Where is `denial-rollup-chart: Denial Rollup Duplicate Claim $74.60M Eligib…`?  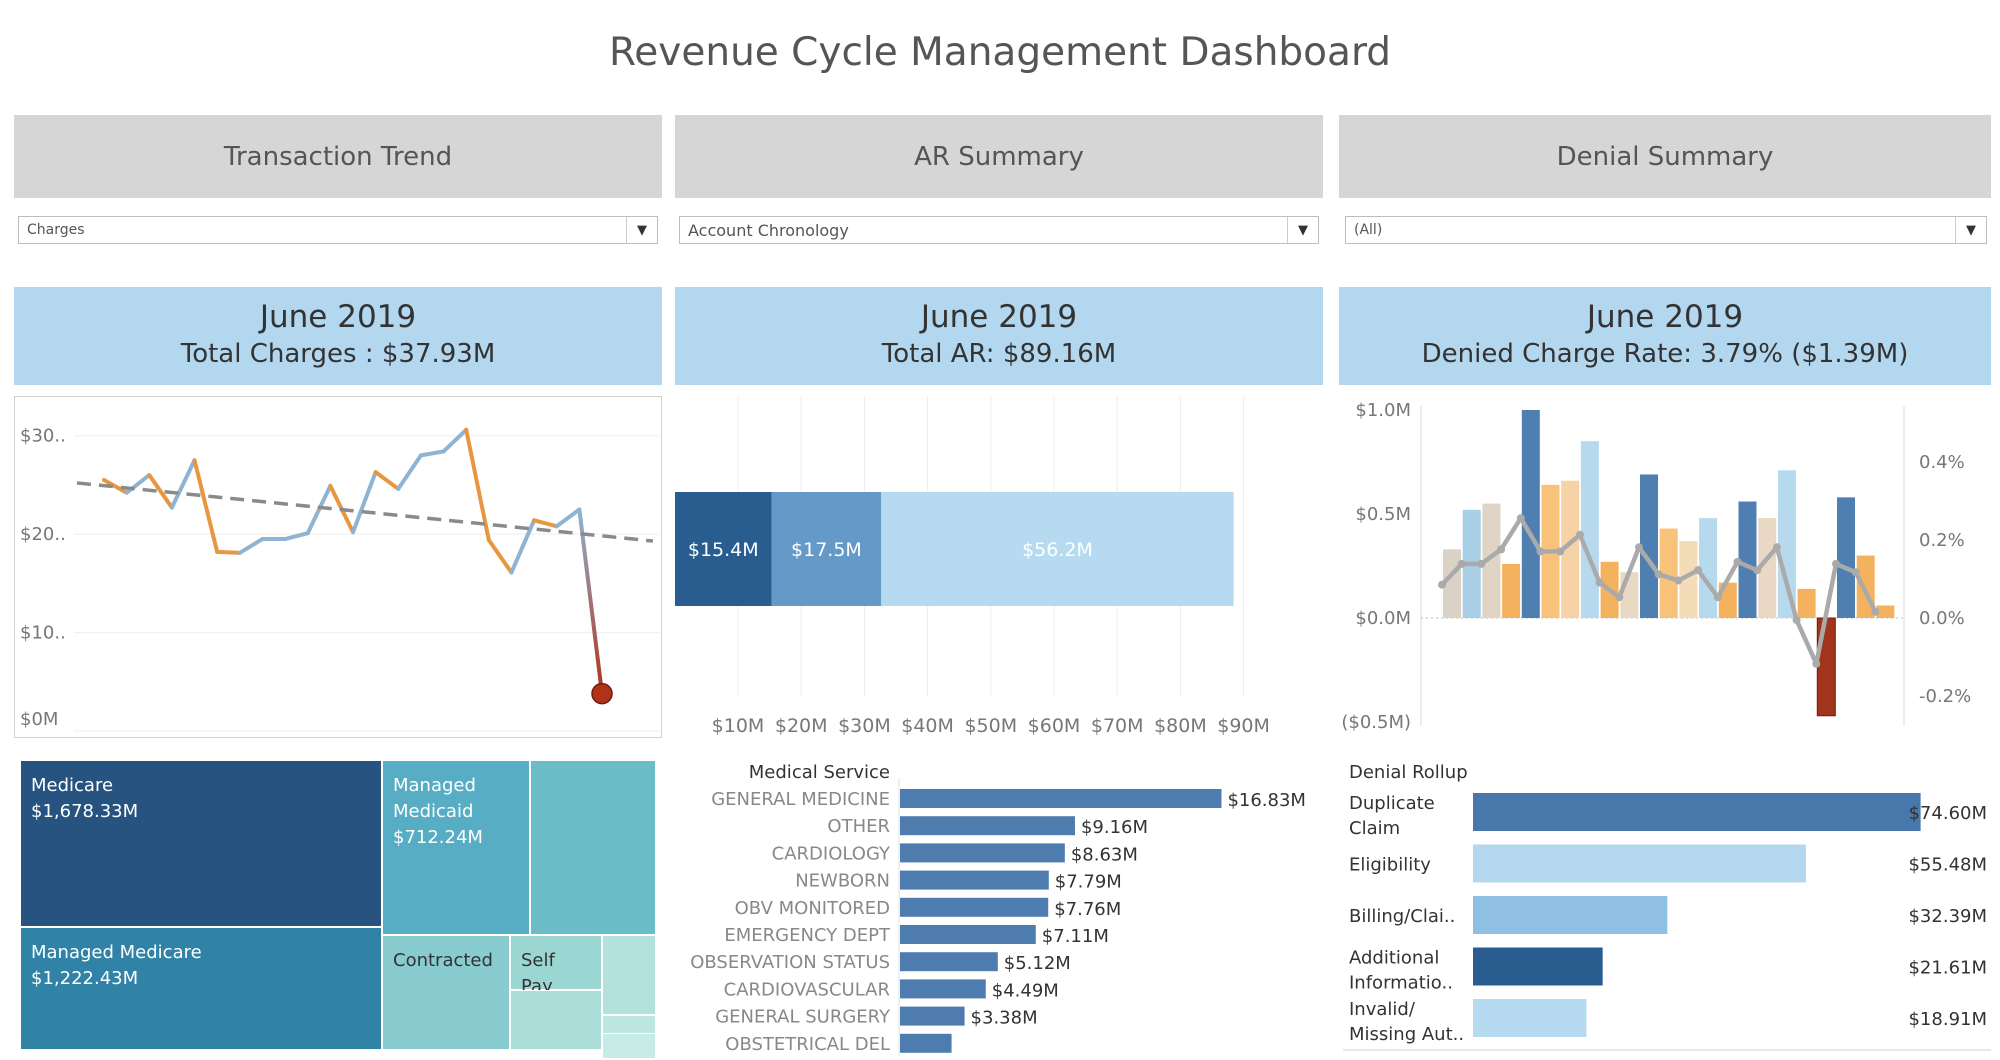
denial-rollup-chart: Denial Rollup Duplicate Claim $74.60M Eligib… is located at coordinates (1665, 906).